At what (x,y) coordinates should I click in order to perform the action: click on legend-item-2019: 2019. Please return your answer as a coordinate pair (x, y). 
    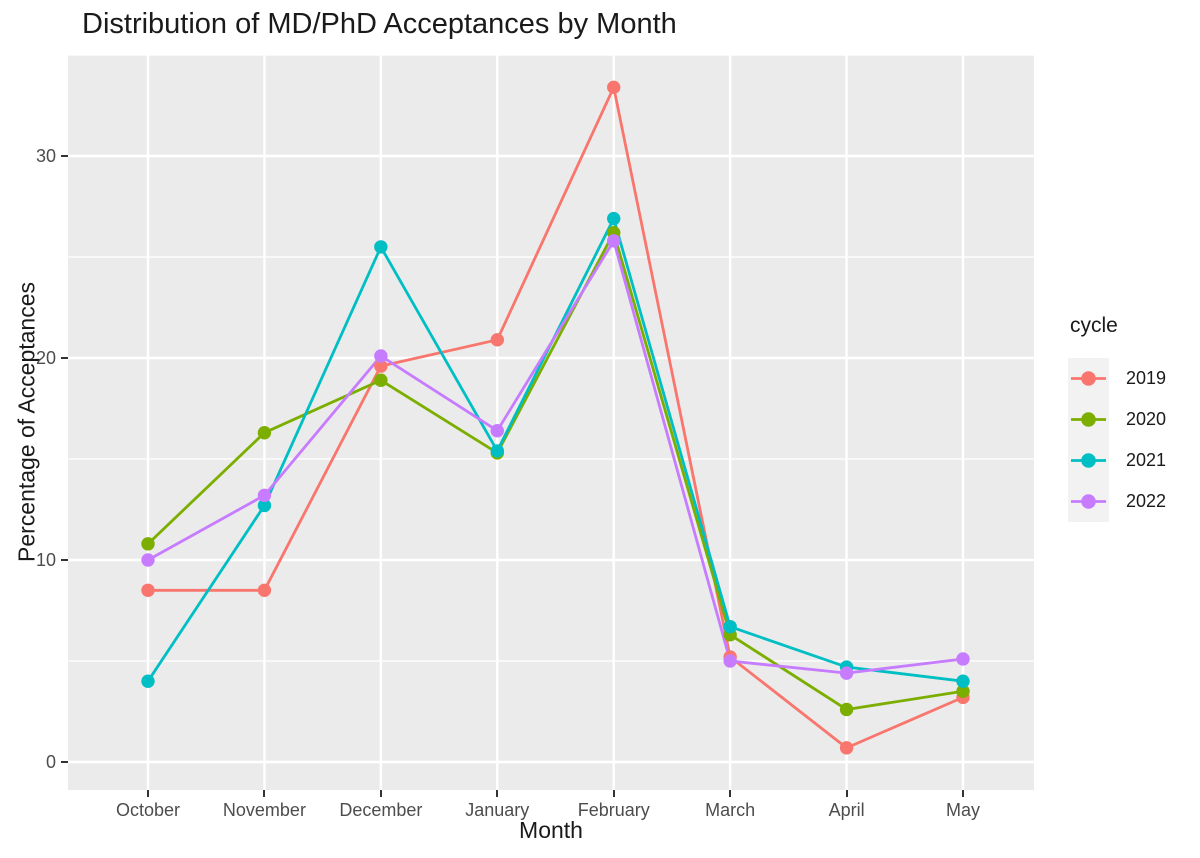
    Looking at the image, I should click on (1117, 378).